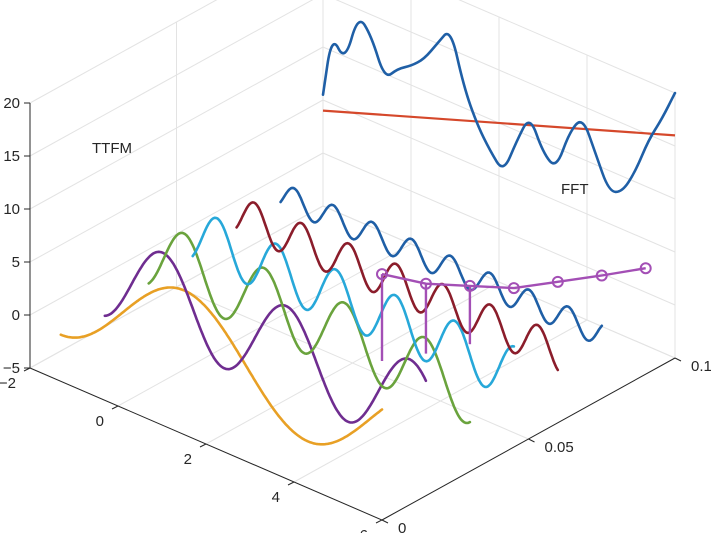 This screenshot has height=533, width=711. I want to click on x-tick-label: 2, so click(188, 459).